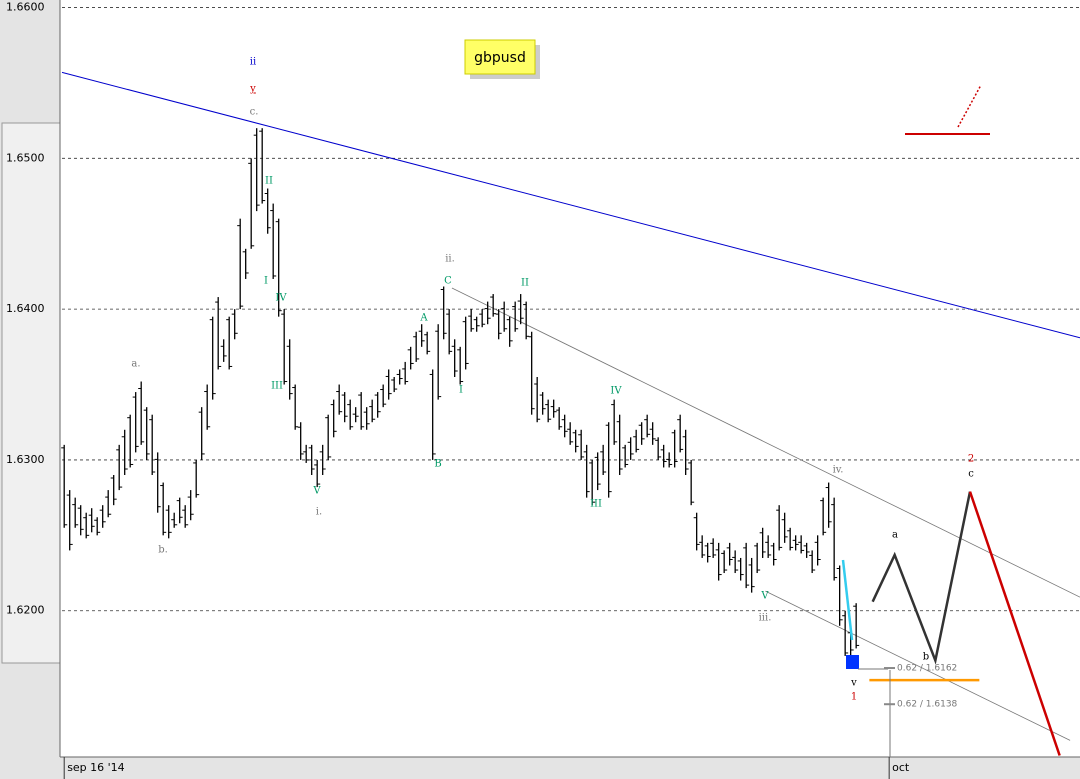 The image size is (1080, 779). What do you see at coordinates (969, 106) in the screenshot?
I see `drawing-tool` at bounding box center [969, 106].